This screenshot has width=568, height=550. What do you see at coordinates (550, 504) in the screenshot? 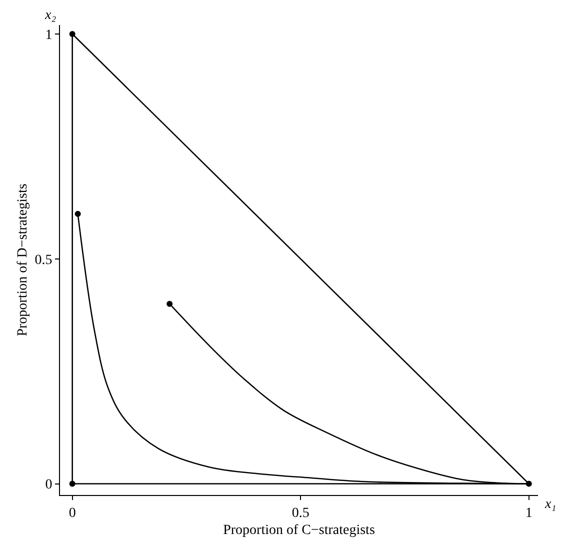
I see `text: x₁` at bounding box center [550, 504].